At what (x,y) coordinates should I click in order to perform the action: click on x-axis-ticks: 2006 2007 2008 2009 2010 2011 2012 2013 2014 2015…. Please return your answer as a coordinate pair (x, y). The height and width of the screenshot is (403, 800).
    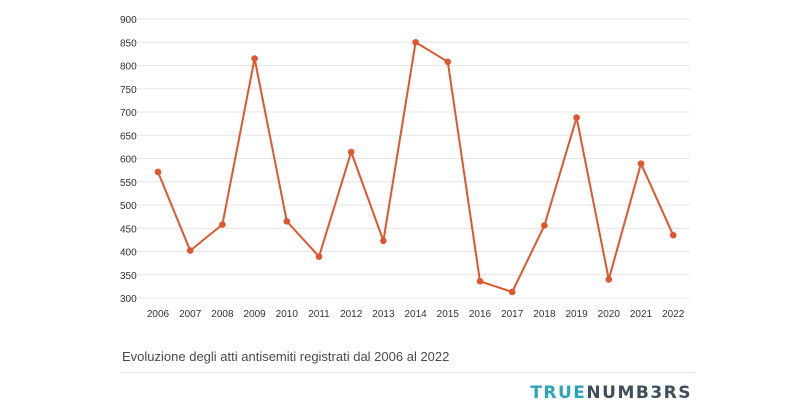
    Looking at the image, I should click on (416, 314).